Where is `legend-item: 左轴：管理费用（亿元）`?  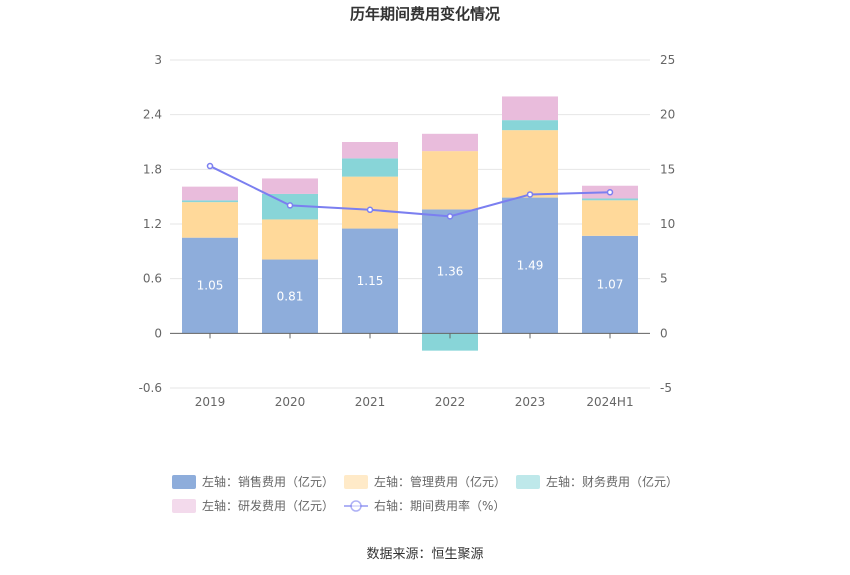
legend-item: 左轴：管理费用（亿元） is located at coordinates (425, 481).